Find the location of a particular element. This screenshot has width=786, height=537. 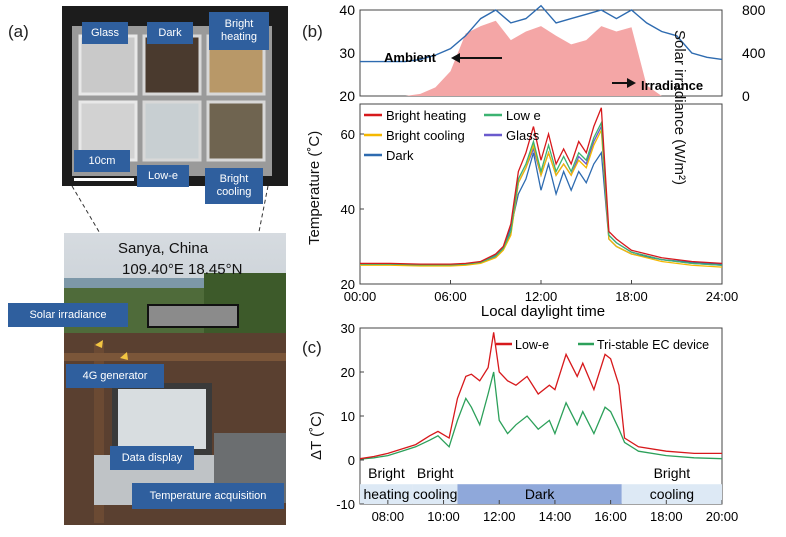

b-ytick-label: 20 is located at coordinates (348, 284).